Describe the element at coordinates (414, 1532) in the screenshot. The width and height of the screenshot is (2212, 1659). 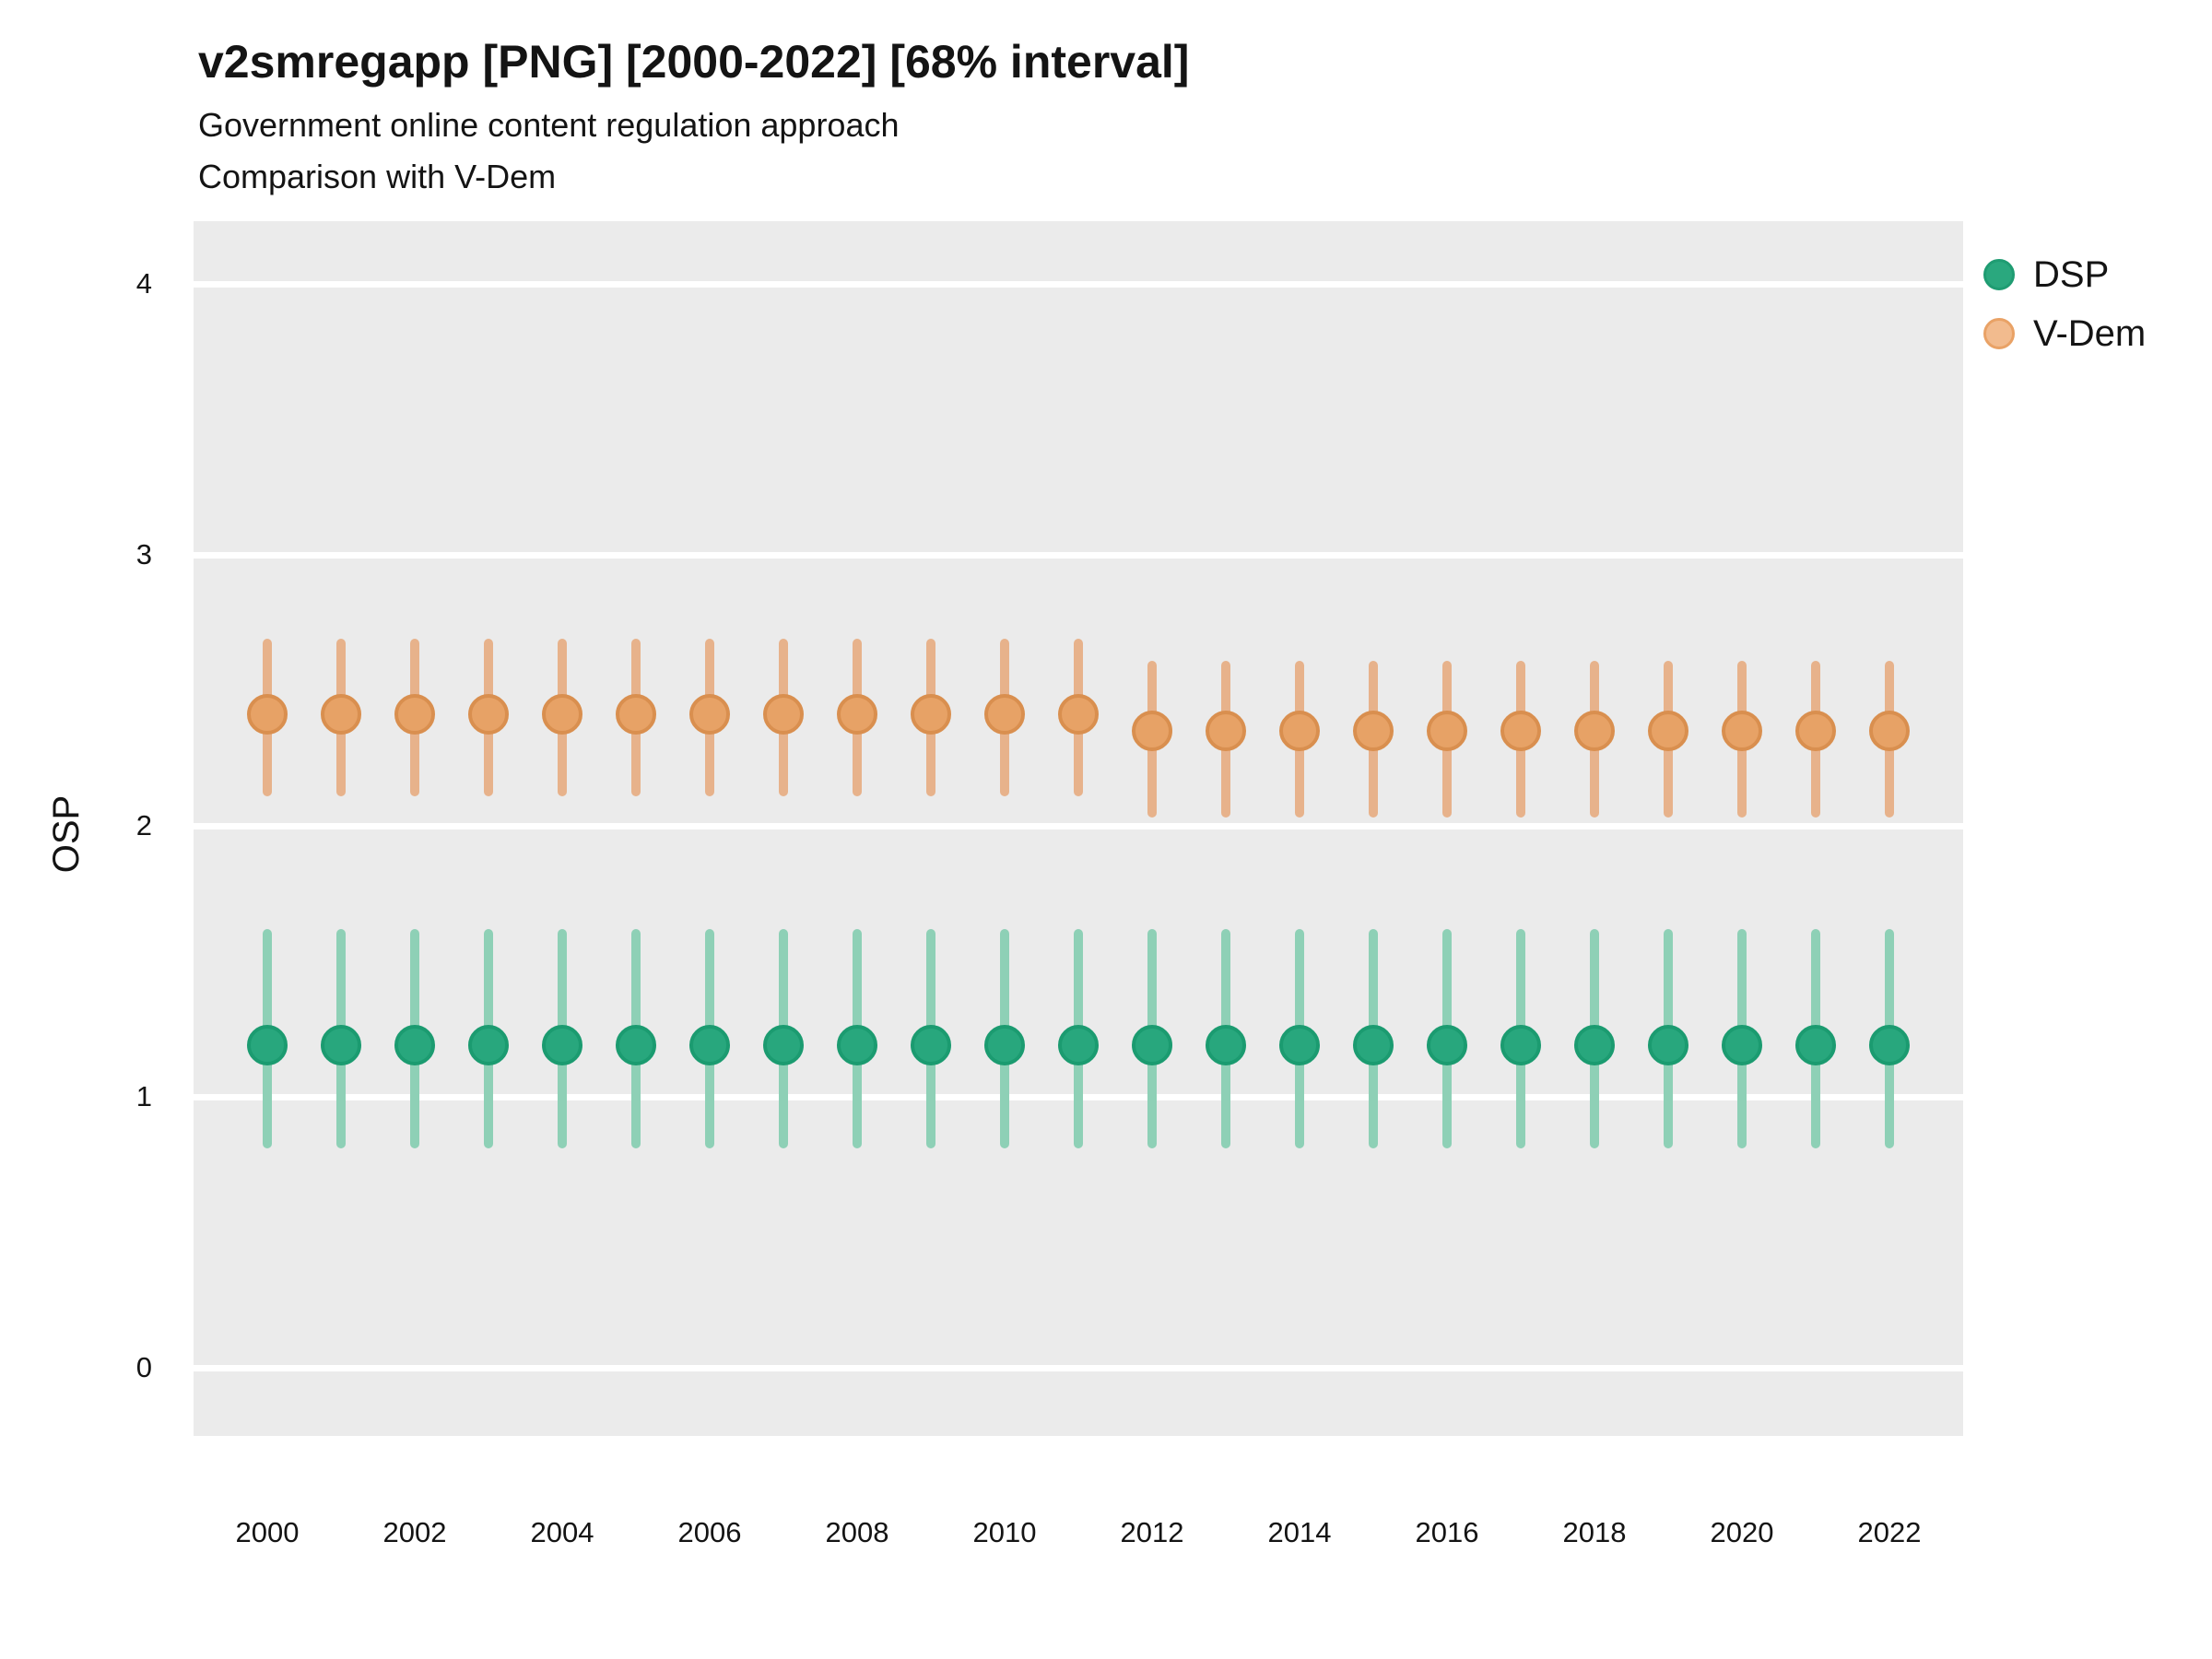
I see `x-tick-label-2002: 2002` at that location.